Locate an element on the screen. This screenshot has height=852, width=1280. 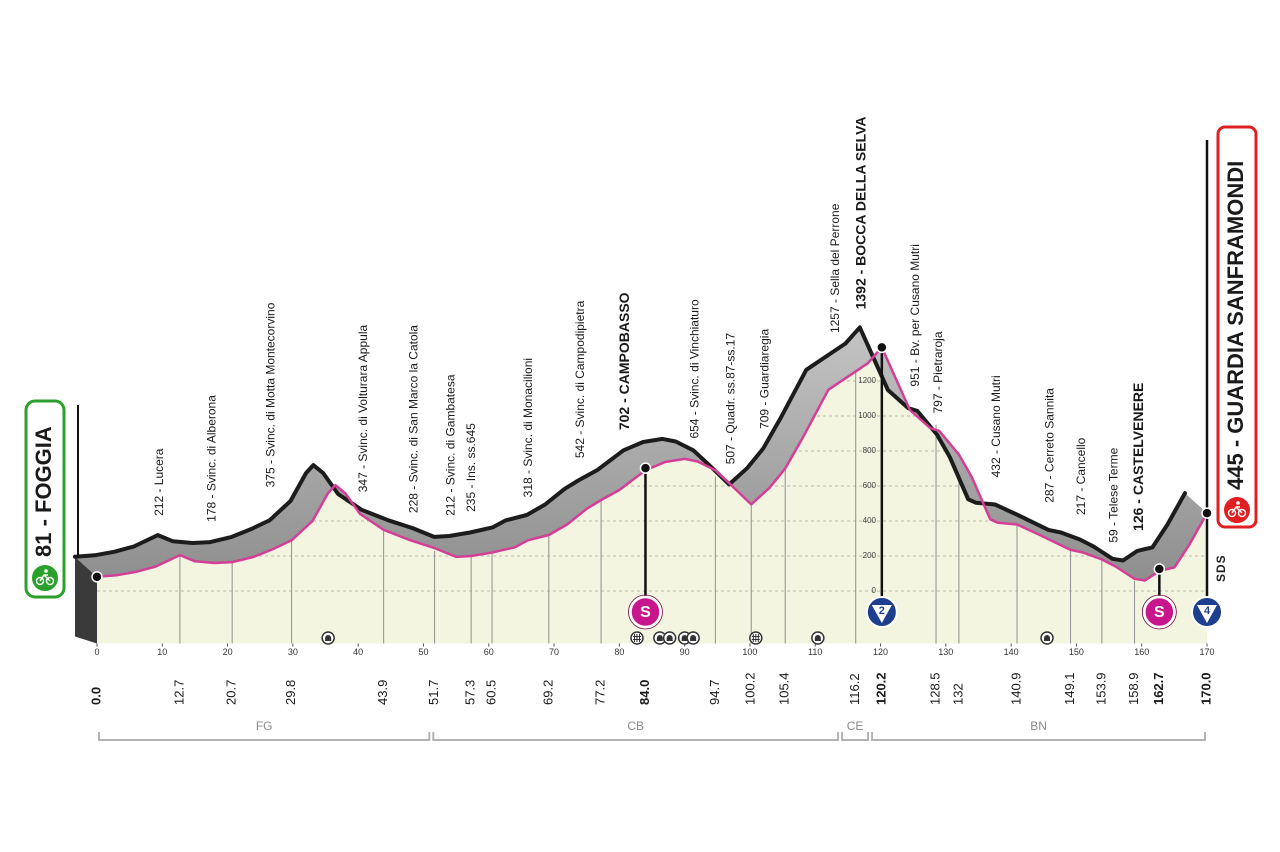
km-label: 149.1 is located at coordinates (1069, 688).